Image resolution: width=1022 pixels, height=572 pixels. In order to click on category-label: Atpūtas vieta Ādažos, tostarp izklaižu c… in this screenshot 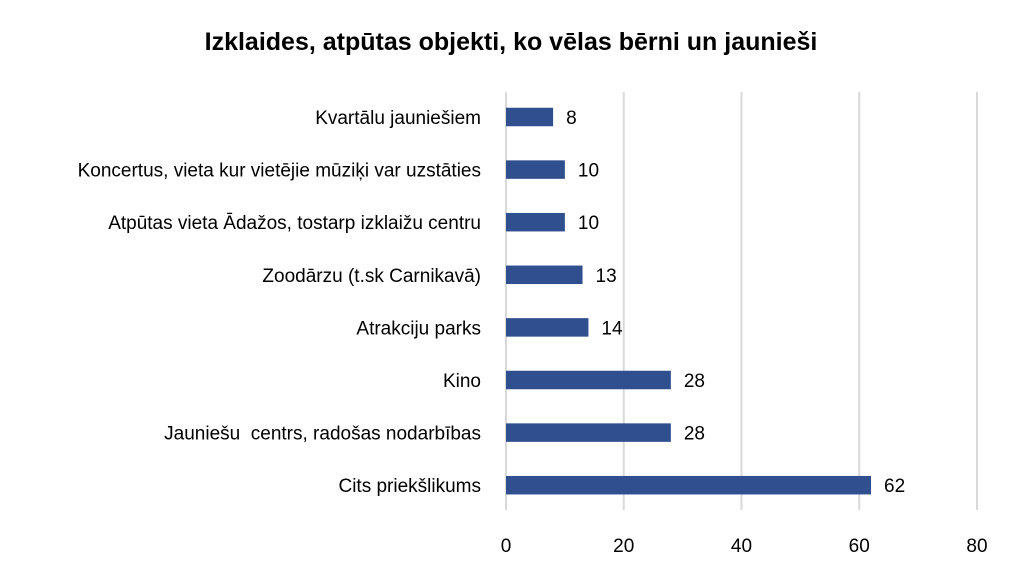, I will do `click(294, 223)`.